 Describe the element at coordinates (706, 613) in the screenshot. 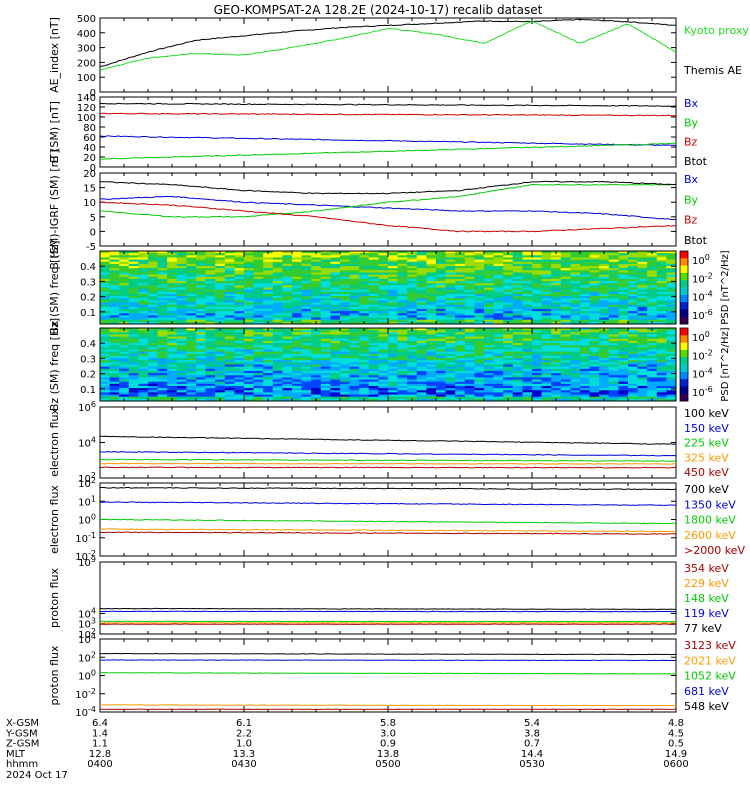

I see `legend-label: 119 keV` at that location.